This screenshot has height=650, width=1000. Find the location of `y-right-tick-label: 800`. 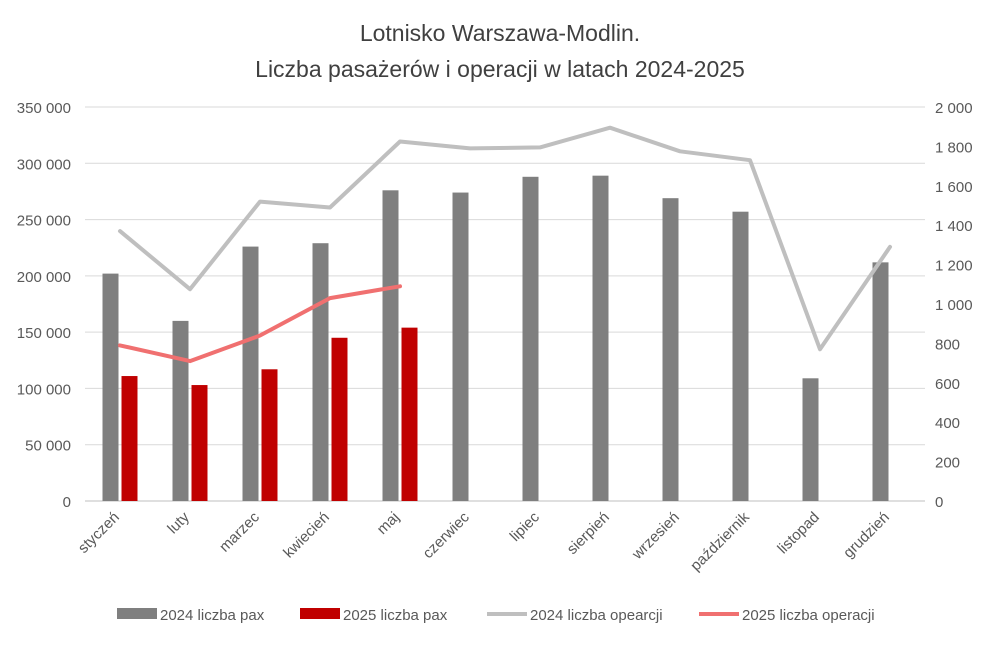

y-right-tick-label: 800 is located at coordinates (947, 344).